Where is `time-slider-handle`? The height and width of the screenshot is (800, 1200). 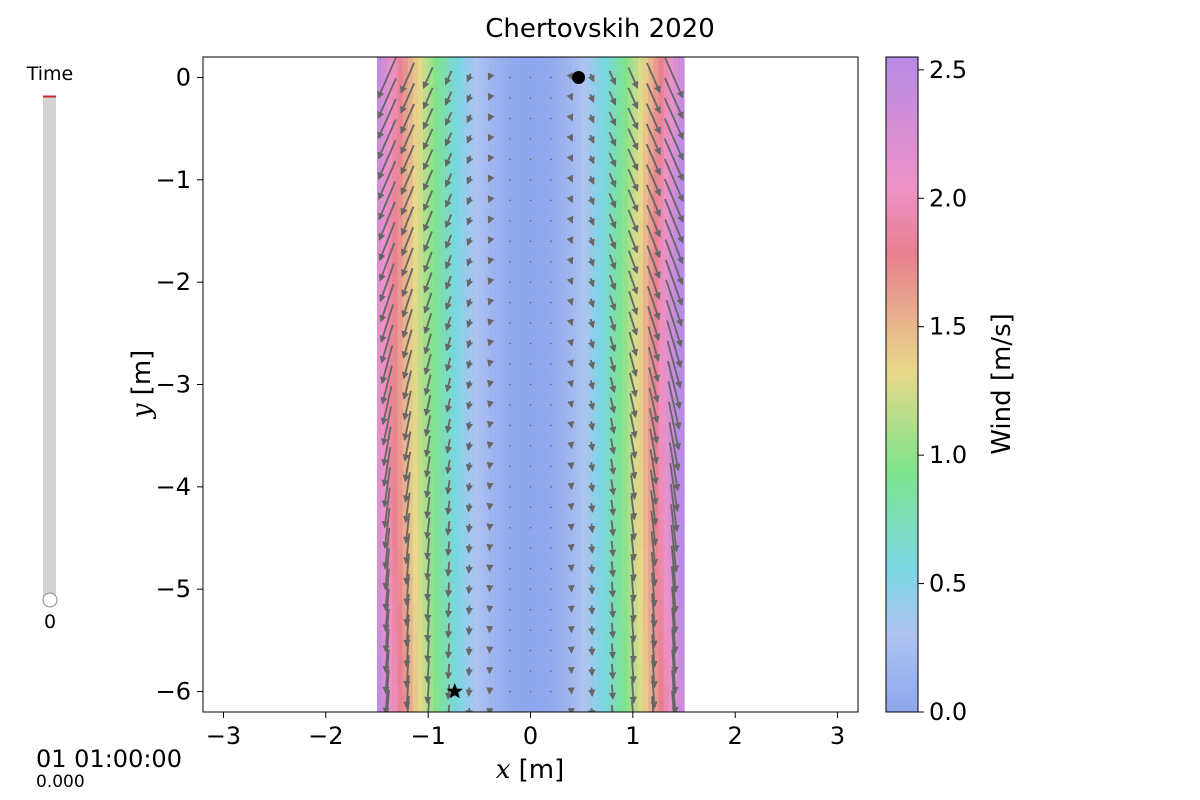
time-slider-handle is located at coordinates (50, 600).